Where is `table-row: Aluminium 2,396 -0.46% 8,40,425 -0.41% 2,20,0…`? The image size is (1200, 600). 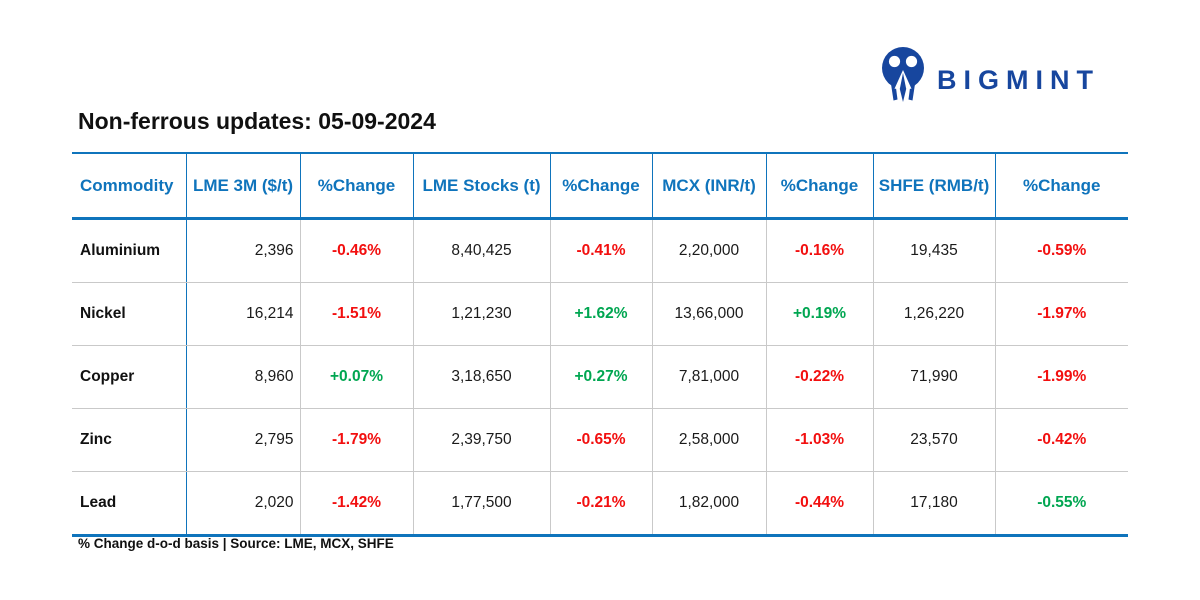
table-row: Aluminium 2,396 -0.46% 8,40,425 -0.41% 2,20,0… is located at coordinates (600, 250).